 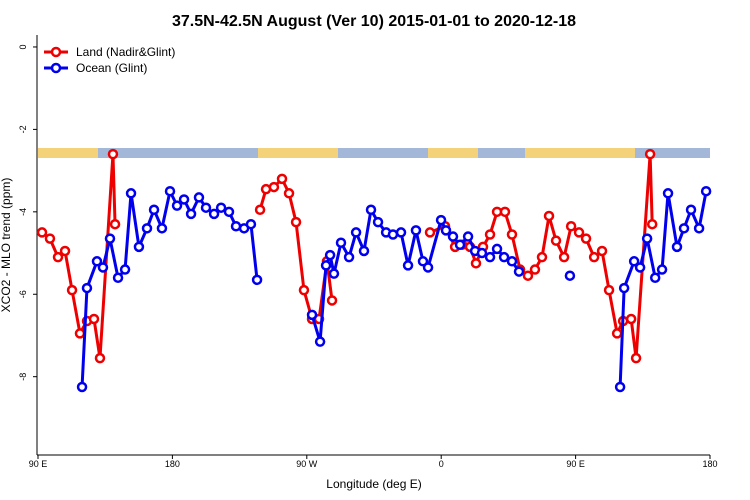 I want to click on legend-label: Ocean (Glint), so click(x=111, y=68).